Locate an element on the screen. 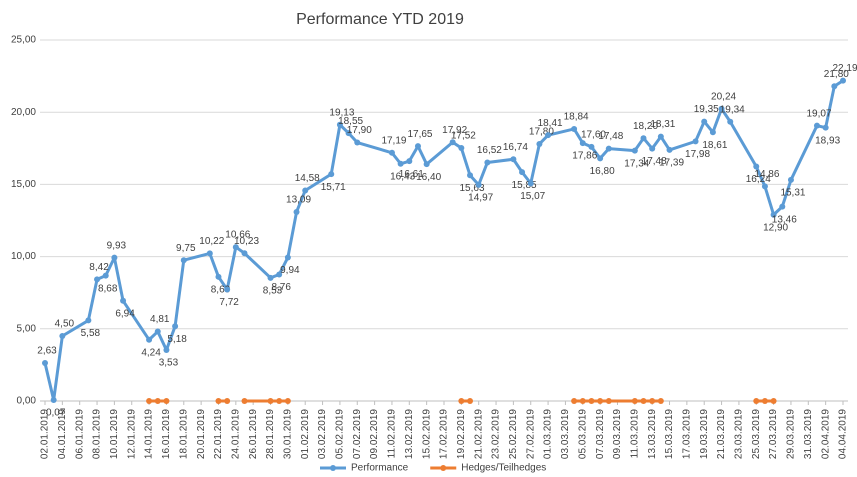 Image resolution: width=857 pixels, height=477 pixels. x-tick-label: 06.01.2019 is located at coordinates (79, 434).